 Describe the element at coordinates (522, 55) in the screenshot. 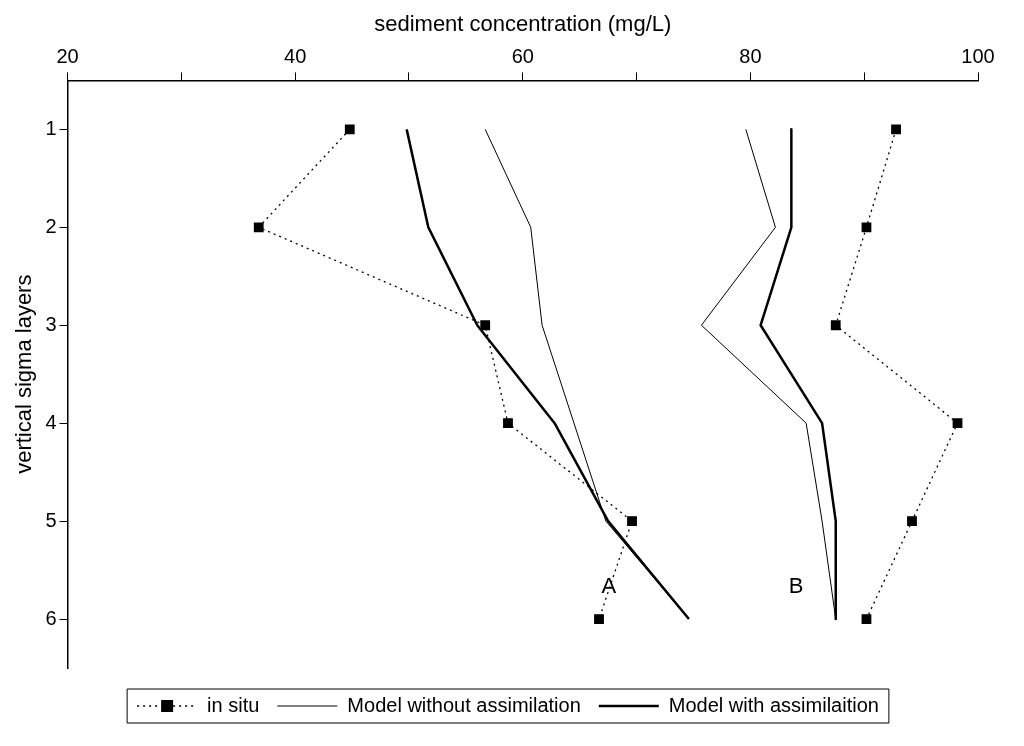

I see `x-tick-label: 60` at that location.